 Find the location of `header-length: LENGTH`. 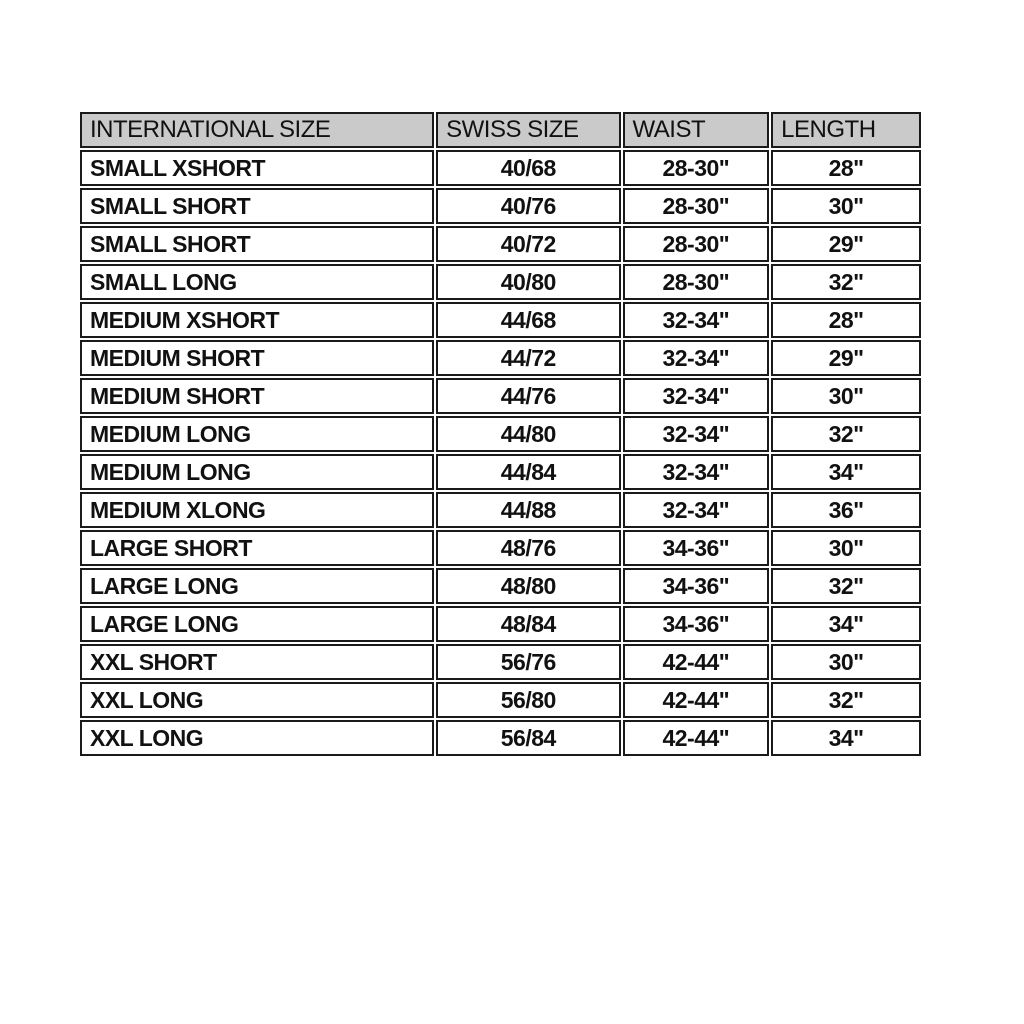

header-length: LENGTH is located at coordinates (846, 130).